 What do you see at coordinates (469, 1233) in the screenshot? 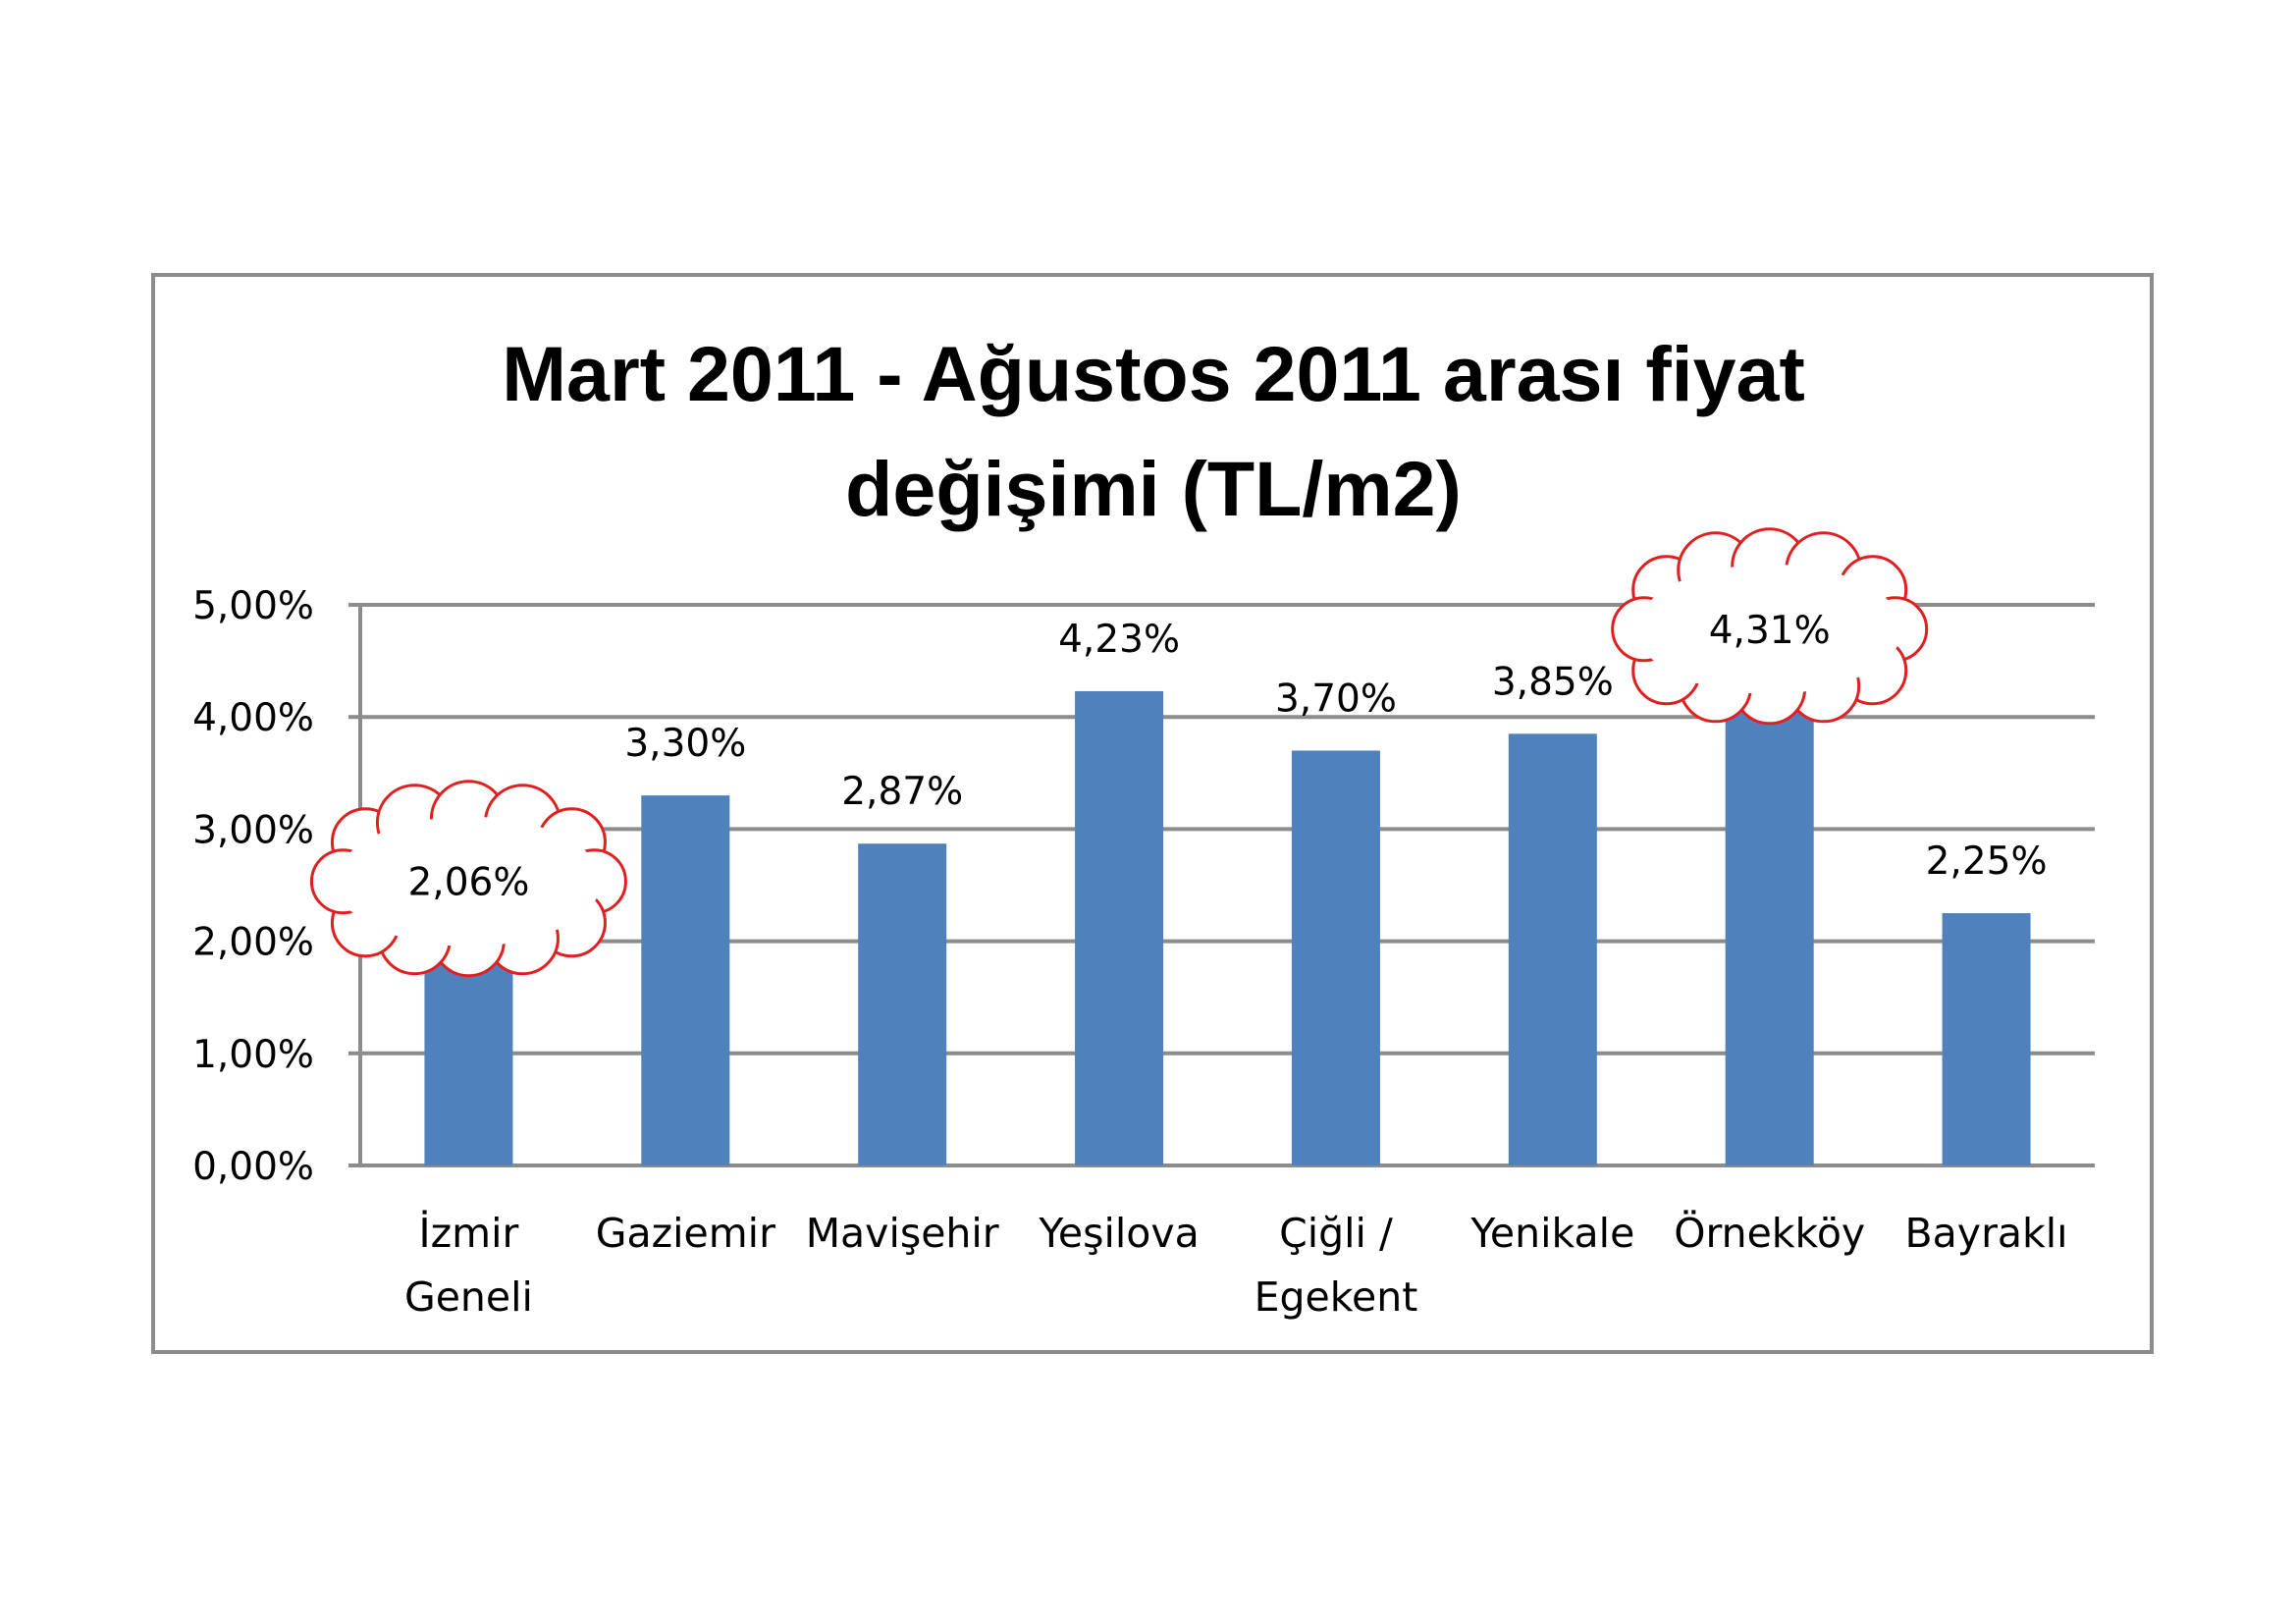
I see `category-label: İzmir` at bounding box center [469, 1233].